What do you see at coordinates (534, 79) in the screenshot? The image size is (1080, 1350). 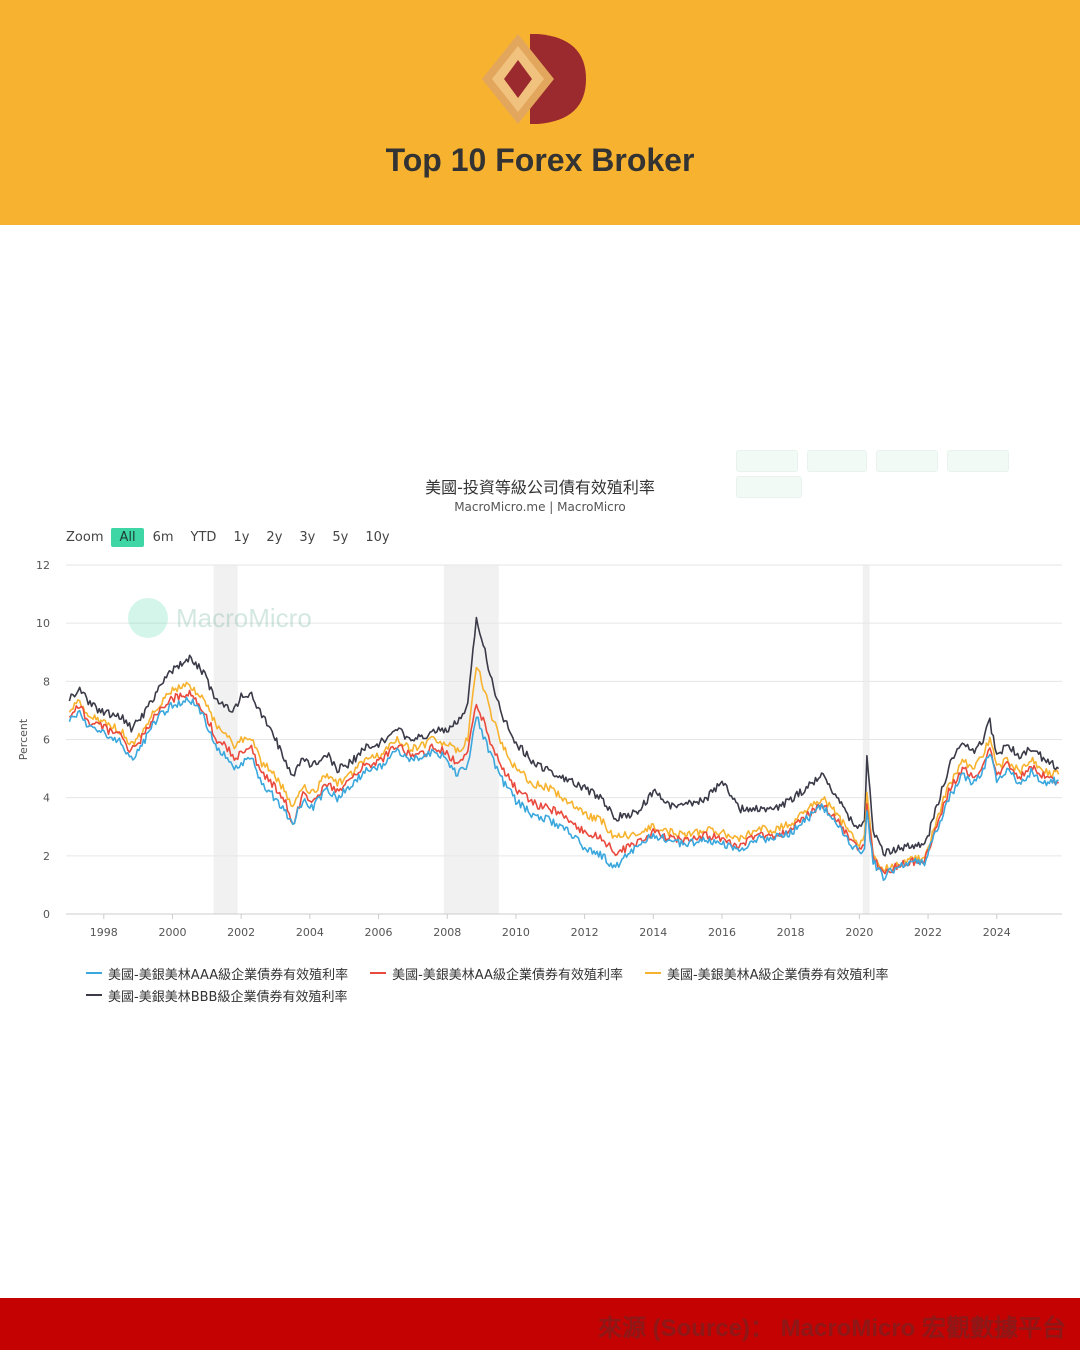 I see `broker-logo-icon` at bounding box center [534, 79].